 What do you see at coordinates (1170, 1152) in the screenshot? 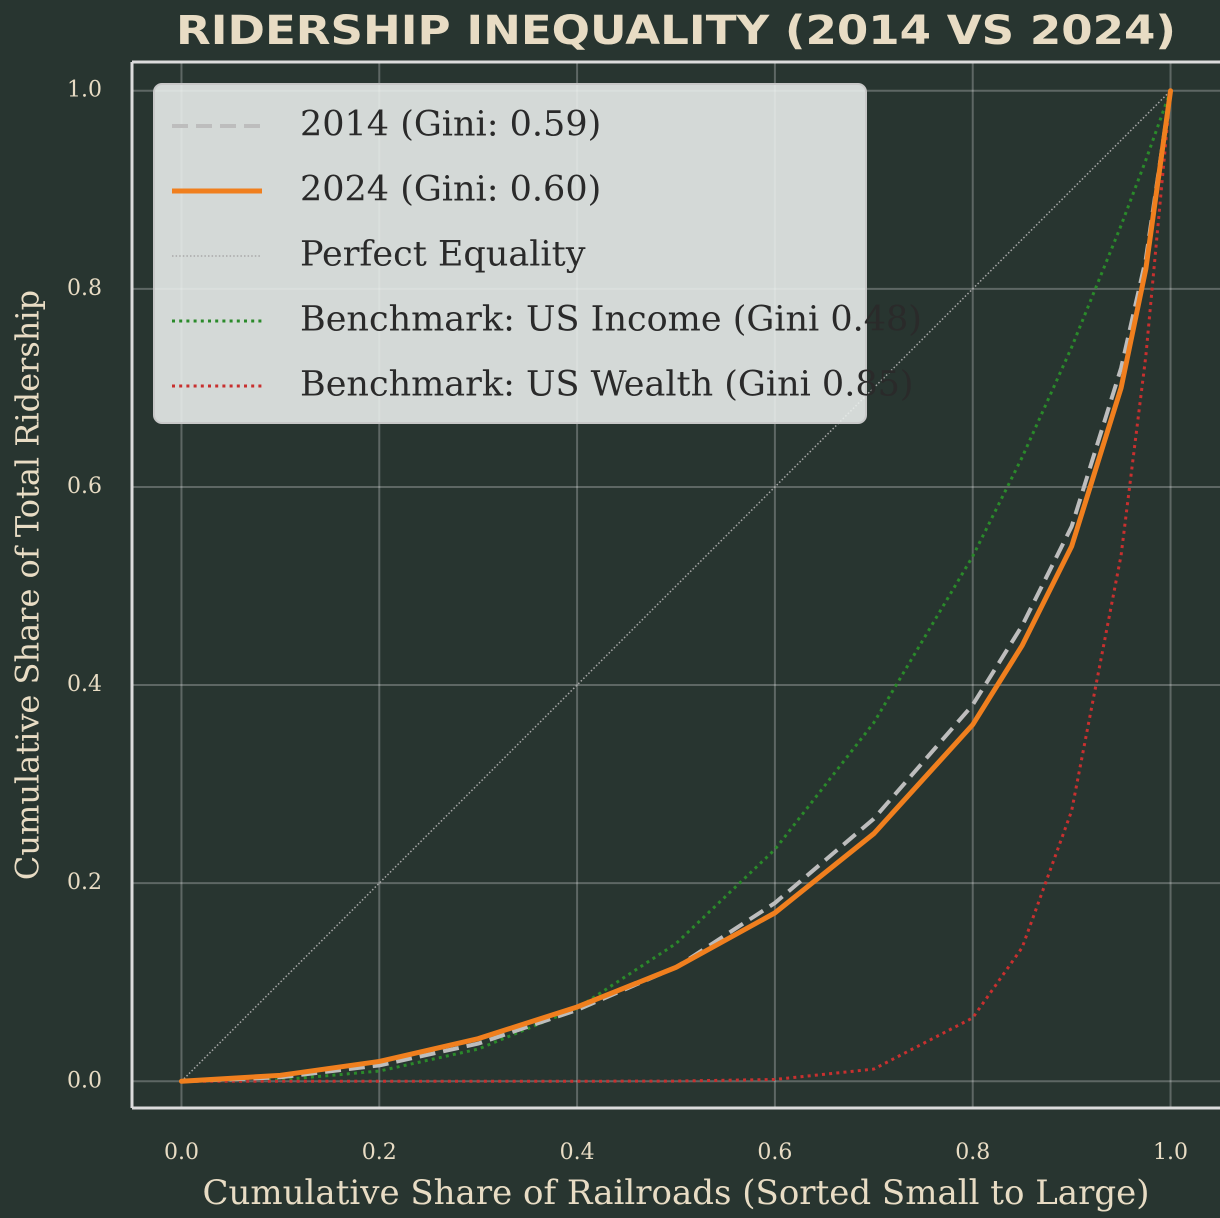
I see `x-tick-label: 1.0` at bounding box center [1170, 1152].